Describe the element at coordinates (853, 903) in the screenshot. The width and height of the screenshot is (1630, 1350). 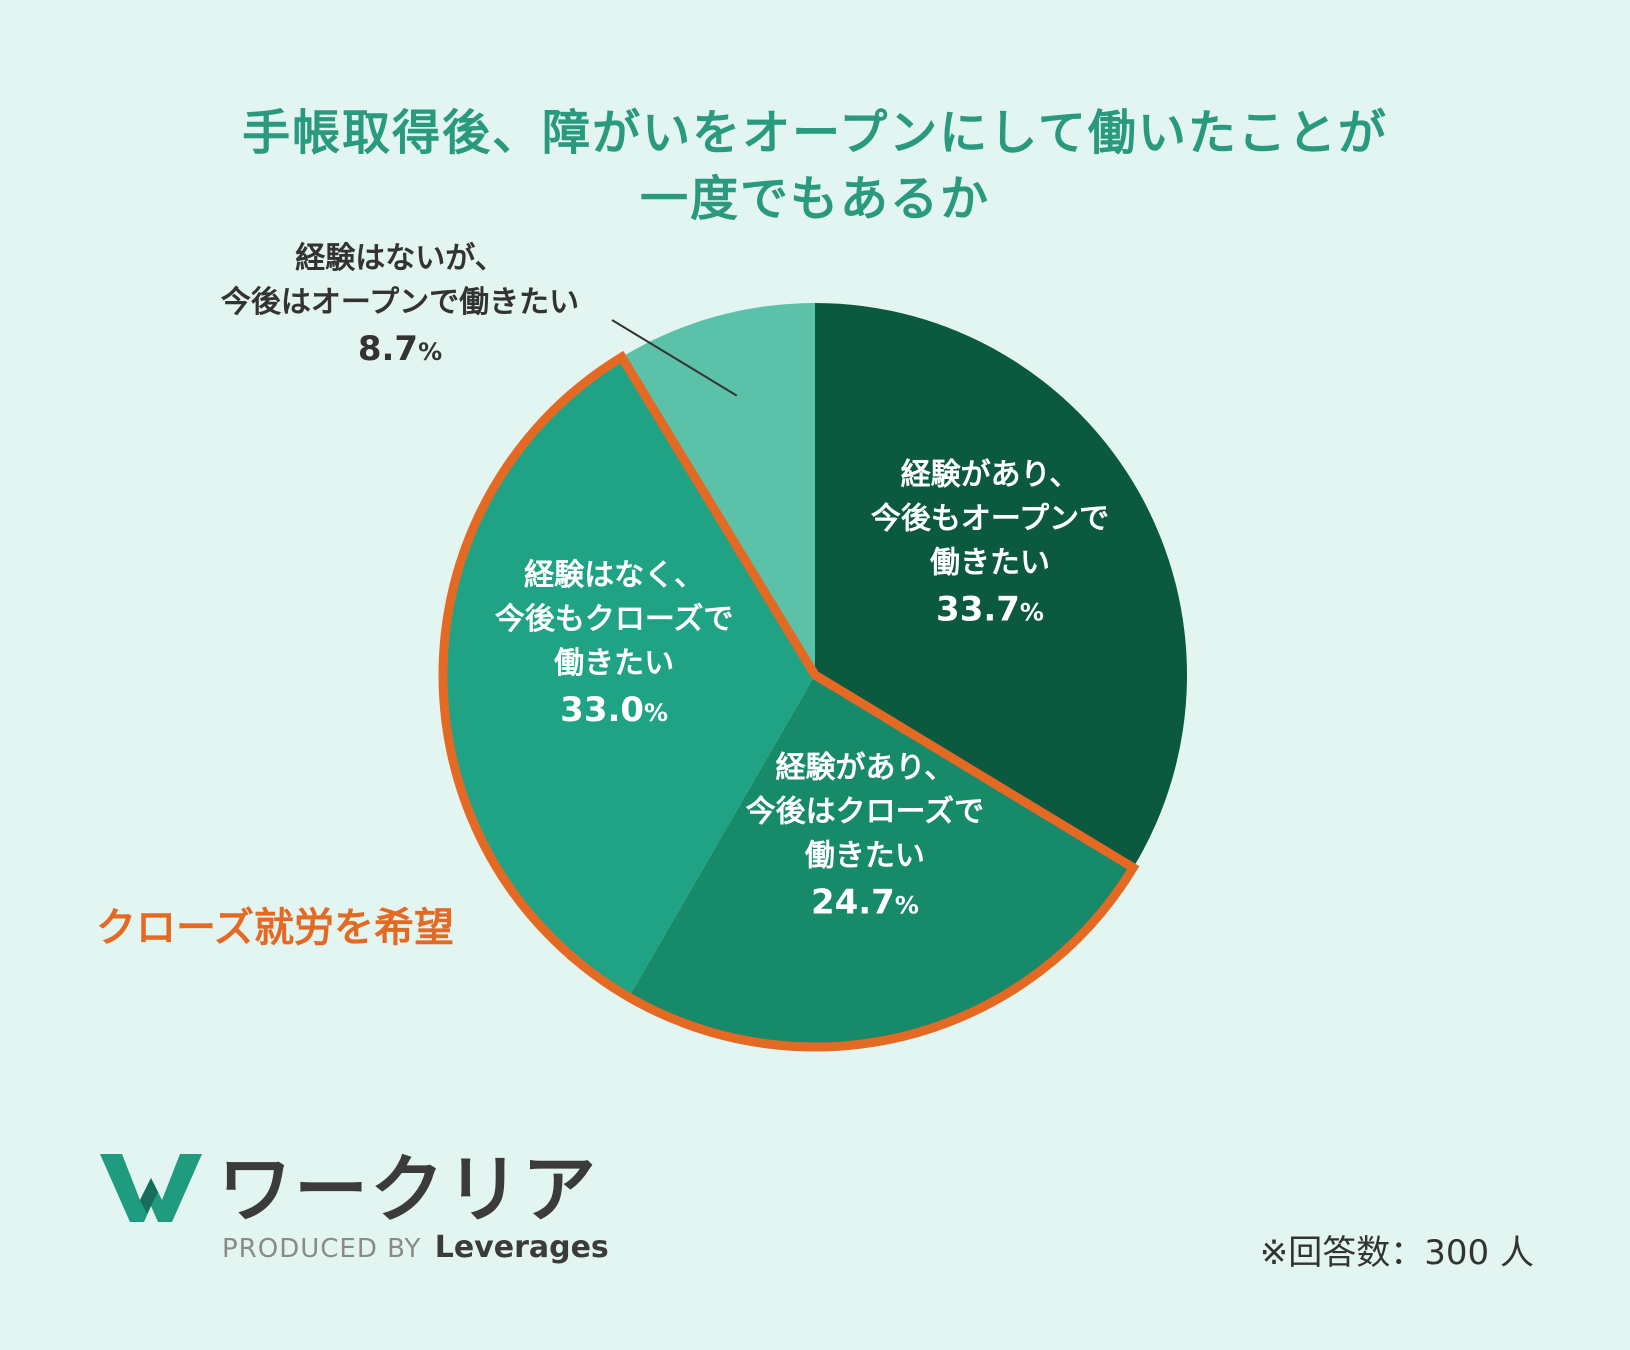
I see `slice-percent-value: 24.7` at that location.